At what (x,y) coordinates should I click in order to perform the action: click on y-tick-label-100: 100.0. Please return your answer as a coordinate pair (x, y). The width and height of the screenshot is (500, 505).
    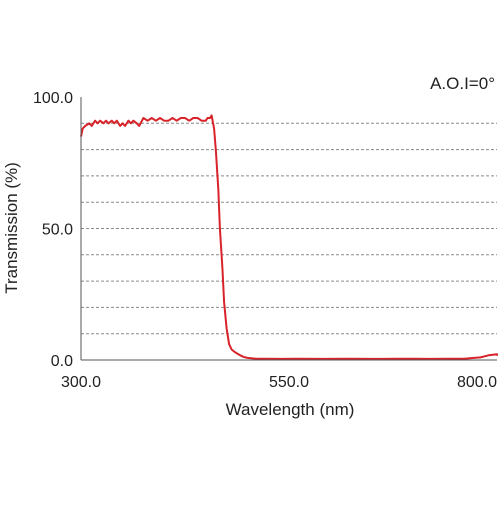
    Looking at the image, I should click on (53, 98).